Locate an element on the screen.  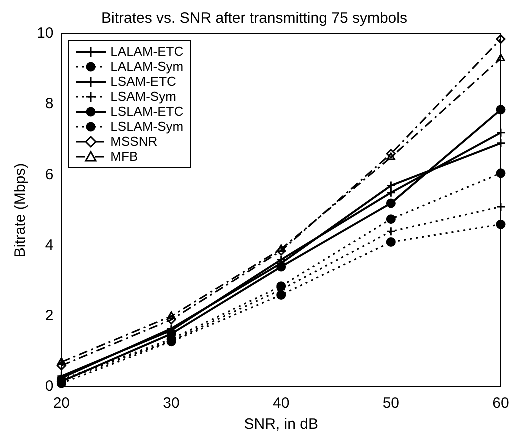
x-tick-label: 20 is located at coordinates (61, 403).